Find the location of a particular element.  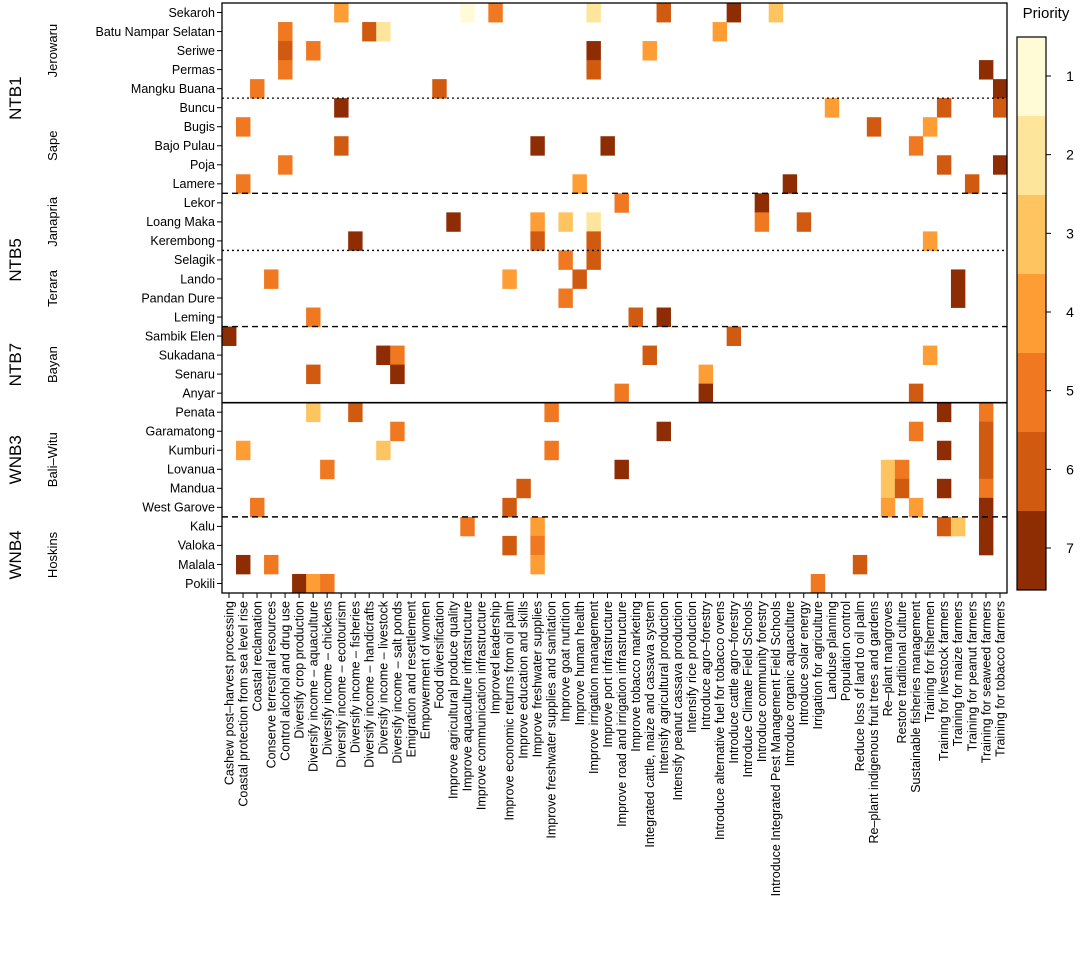

row-label: Valoka is located at coordinates (196, 546).